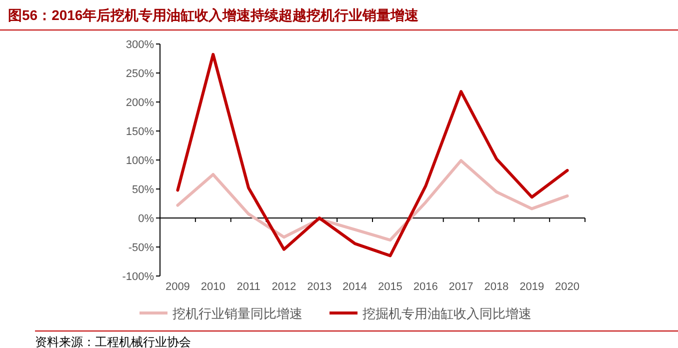 The height and width of the screenshot is (348, 678). Describe the element at coordinates (213, 287) in the screenshot. I see `x-tick-label: 2010` at that location.